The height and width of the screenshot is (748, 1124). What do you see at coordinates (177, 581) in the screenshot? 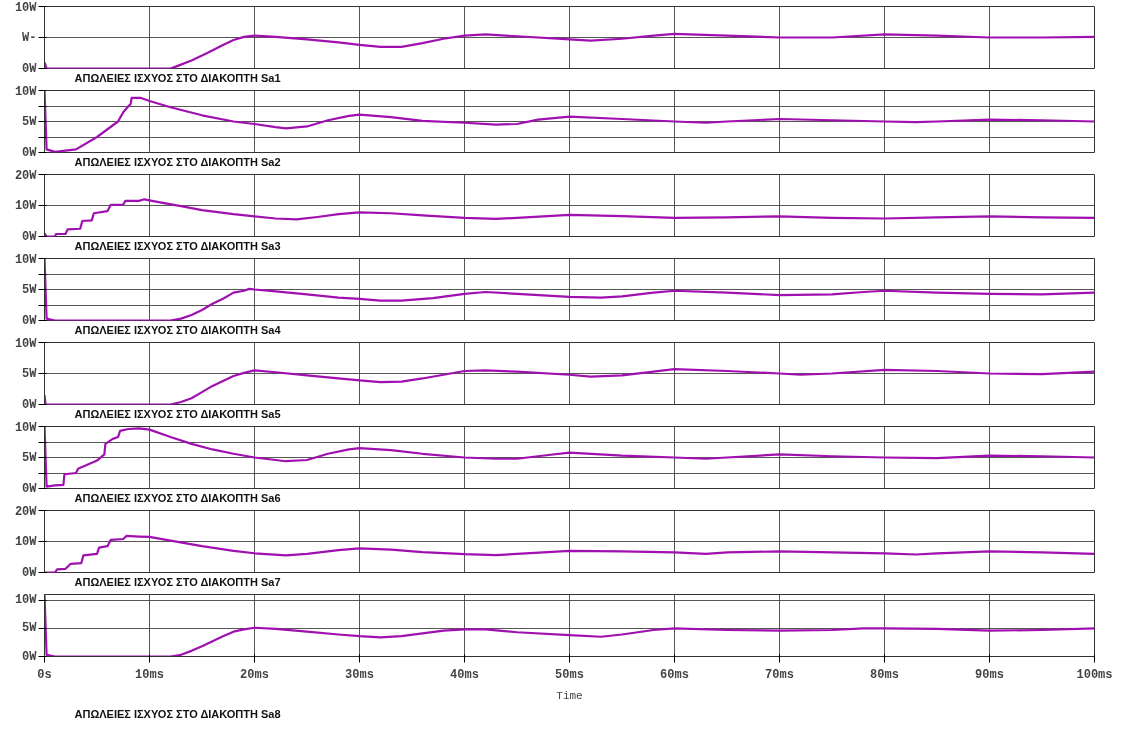
I see `series-label: ΑΠΩΛΕΙΕΣ ΙΣΧΥΟΣ ΣΤΟ ΔΙΑΚΟΠΤΗ Sa7` at bounding box center [177, 581].